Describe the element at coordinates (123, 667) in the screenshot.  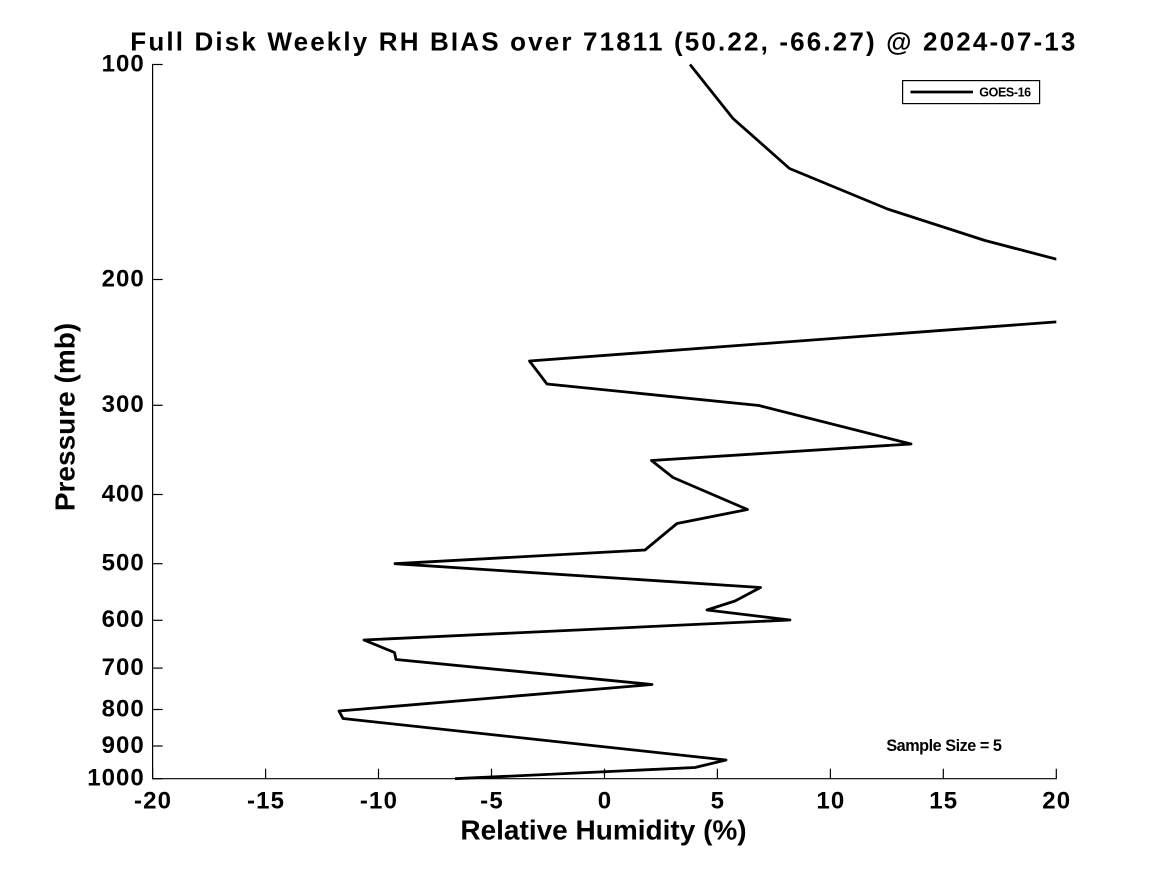
I see `svg-text: 700` at that location.